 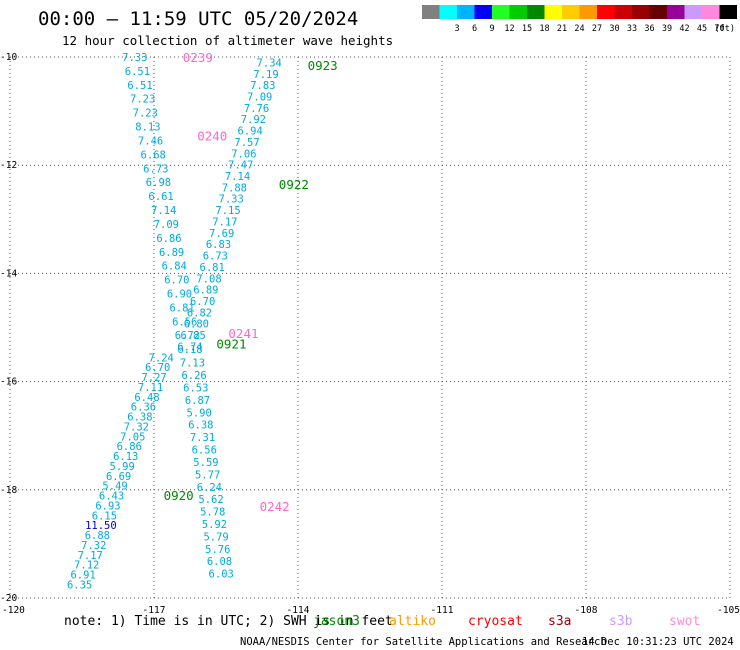 What do you see at coordinates (614, 29) in the screenshot?
I see `color-scale-label: 30` at bounding box center [614, 29].